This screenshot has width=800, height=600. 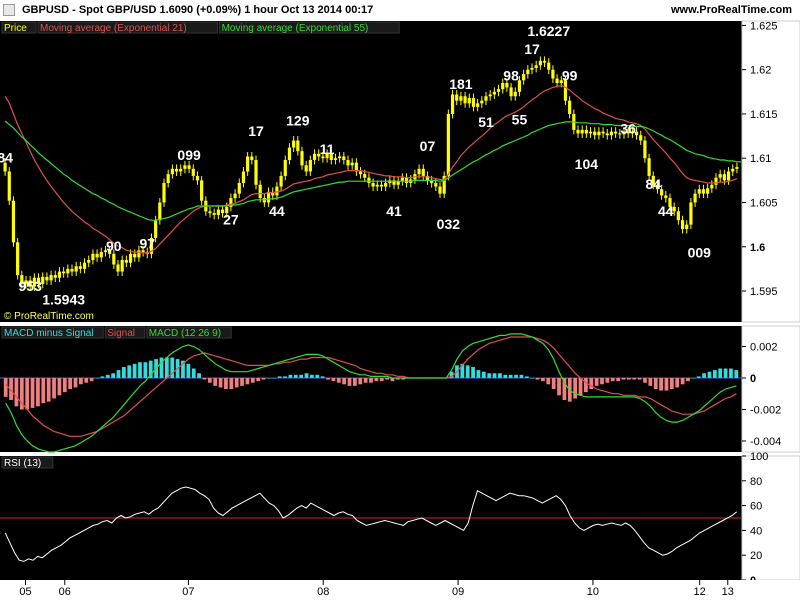 What do you see at coordinates (449, 224) in the screenshot?
I see `price-annotation: 032` at bounding box center [449, 224].